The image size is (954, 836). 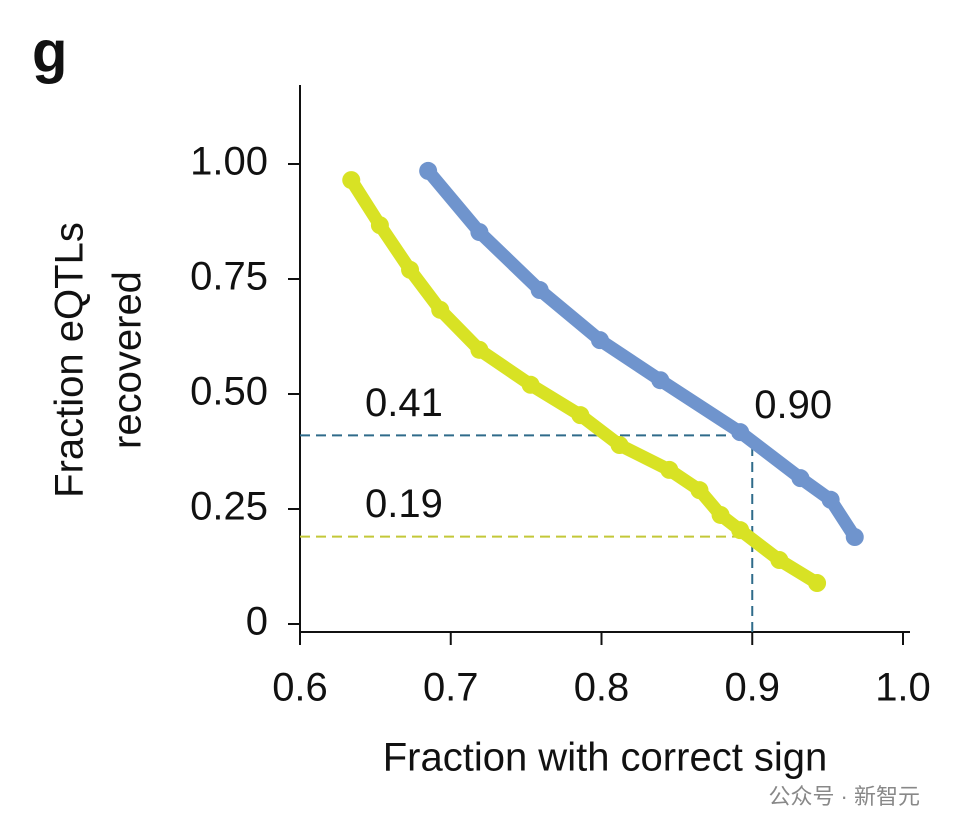 I want to click on y-axis-label: recovered, so click(x=128, y=360).